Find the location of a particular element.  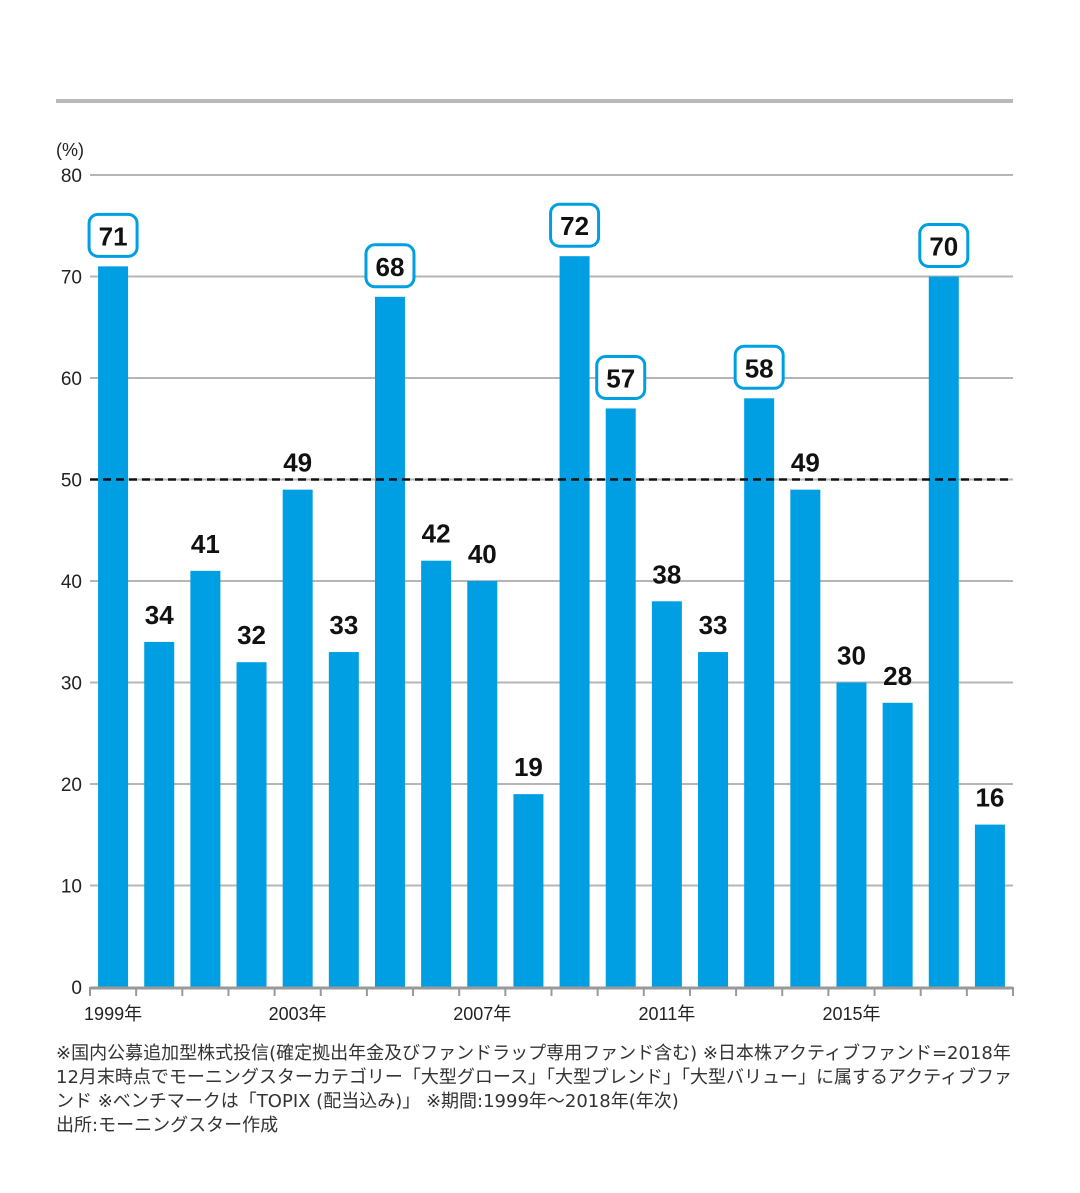

data-label: 71 is located at coordinates (113, 236).